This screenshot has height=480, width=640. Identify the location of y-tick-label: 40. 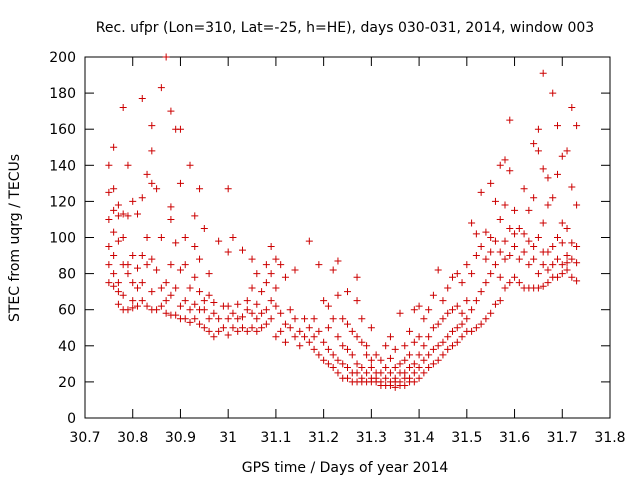
(67, 347).